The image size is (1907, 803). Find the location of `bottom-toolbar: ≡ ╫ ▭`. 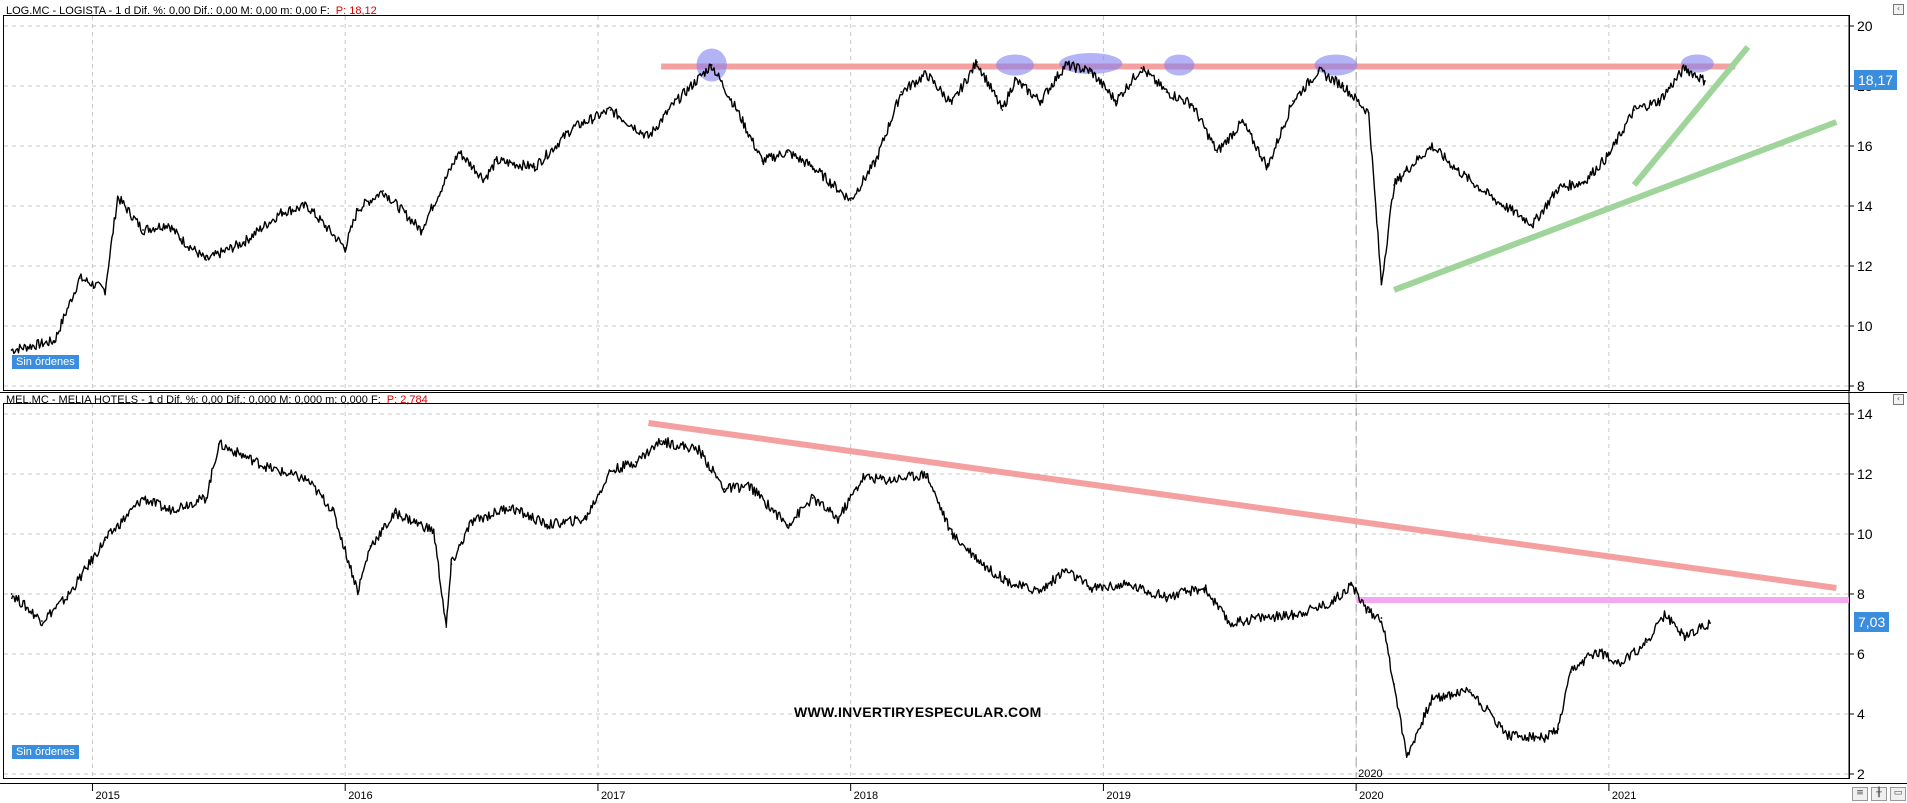

bottom-toolbar: ≡ ╫ ▭ is located at coordinates (1879, 794).